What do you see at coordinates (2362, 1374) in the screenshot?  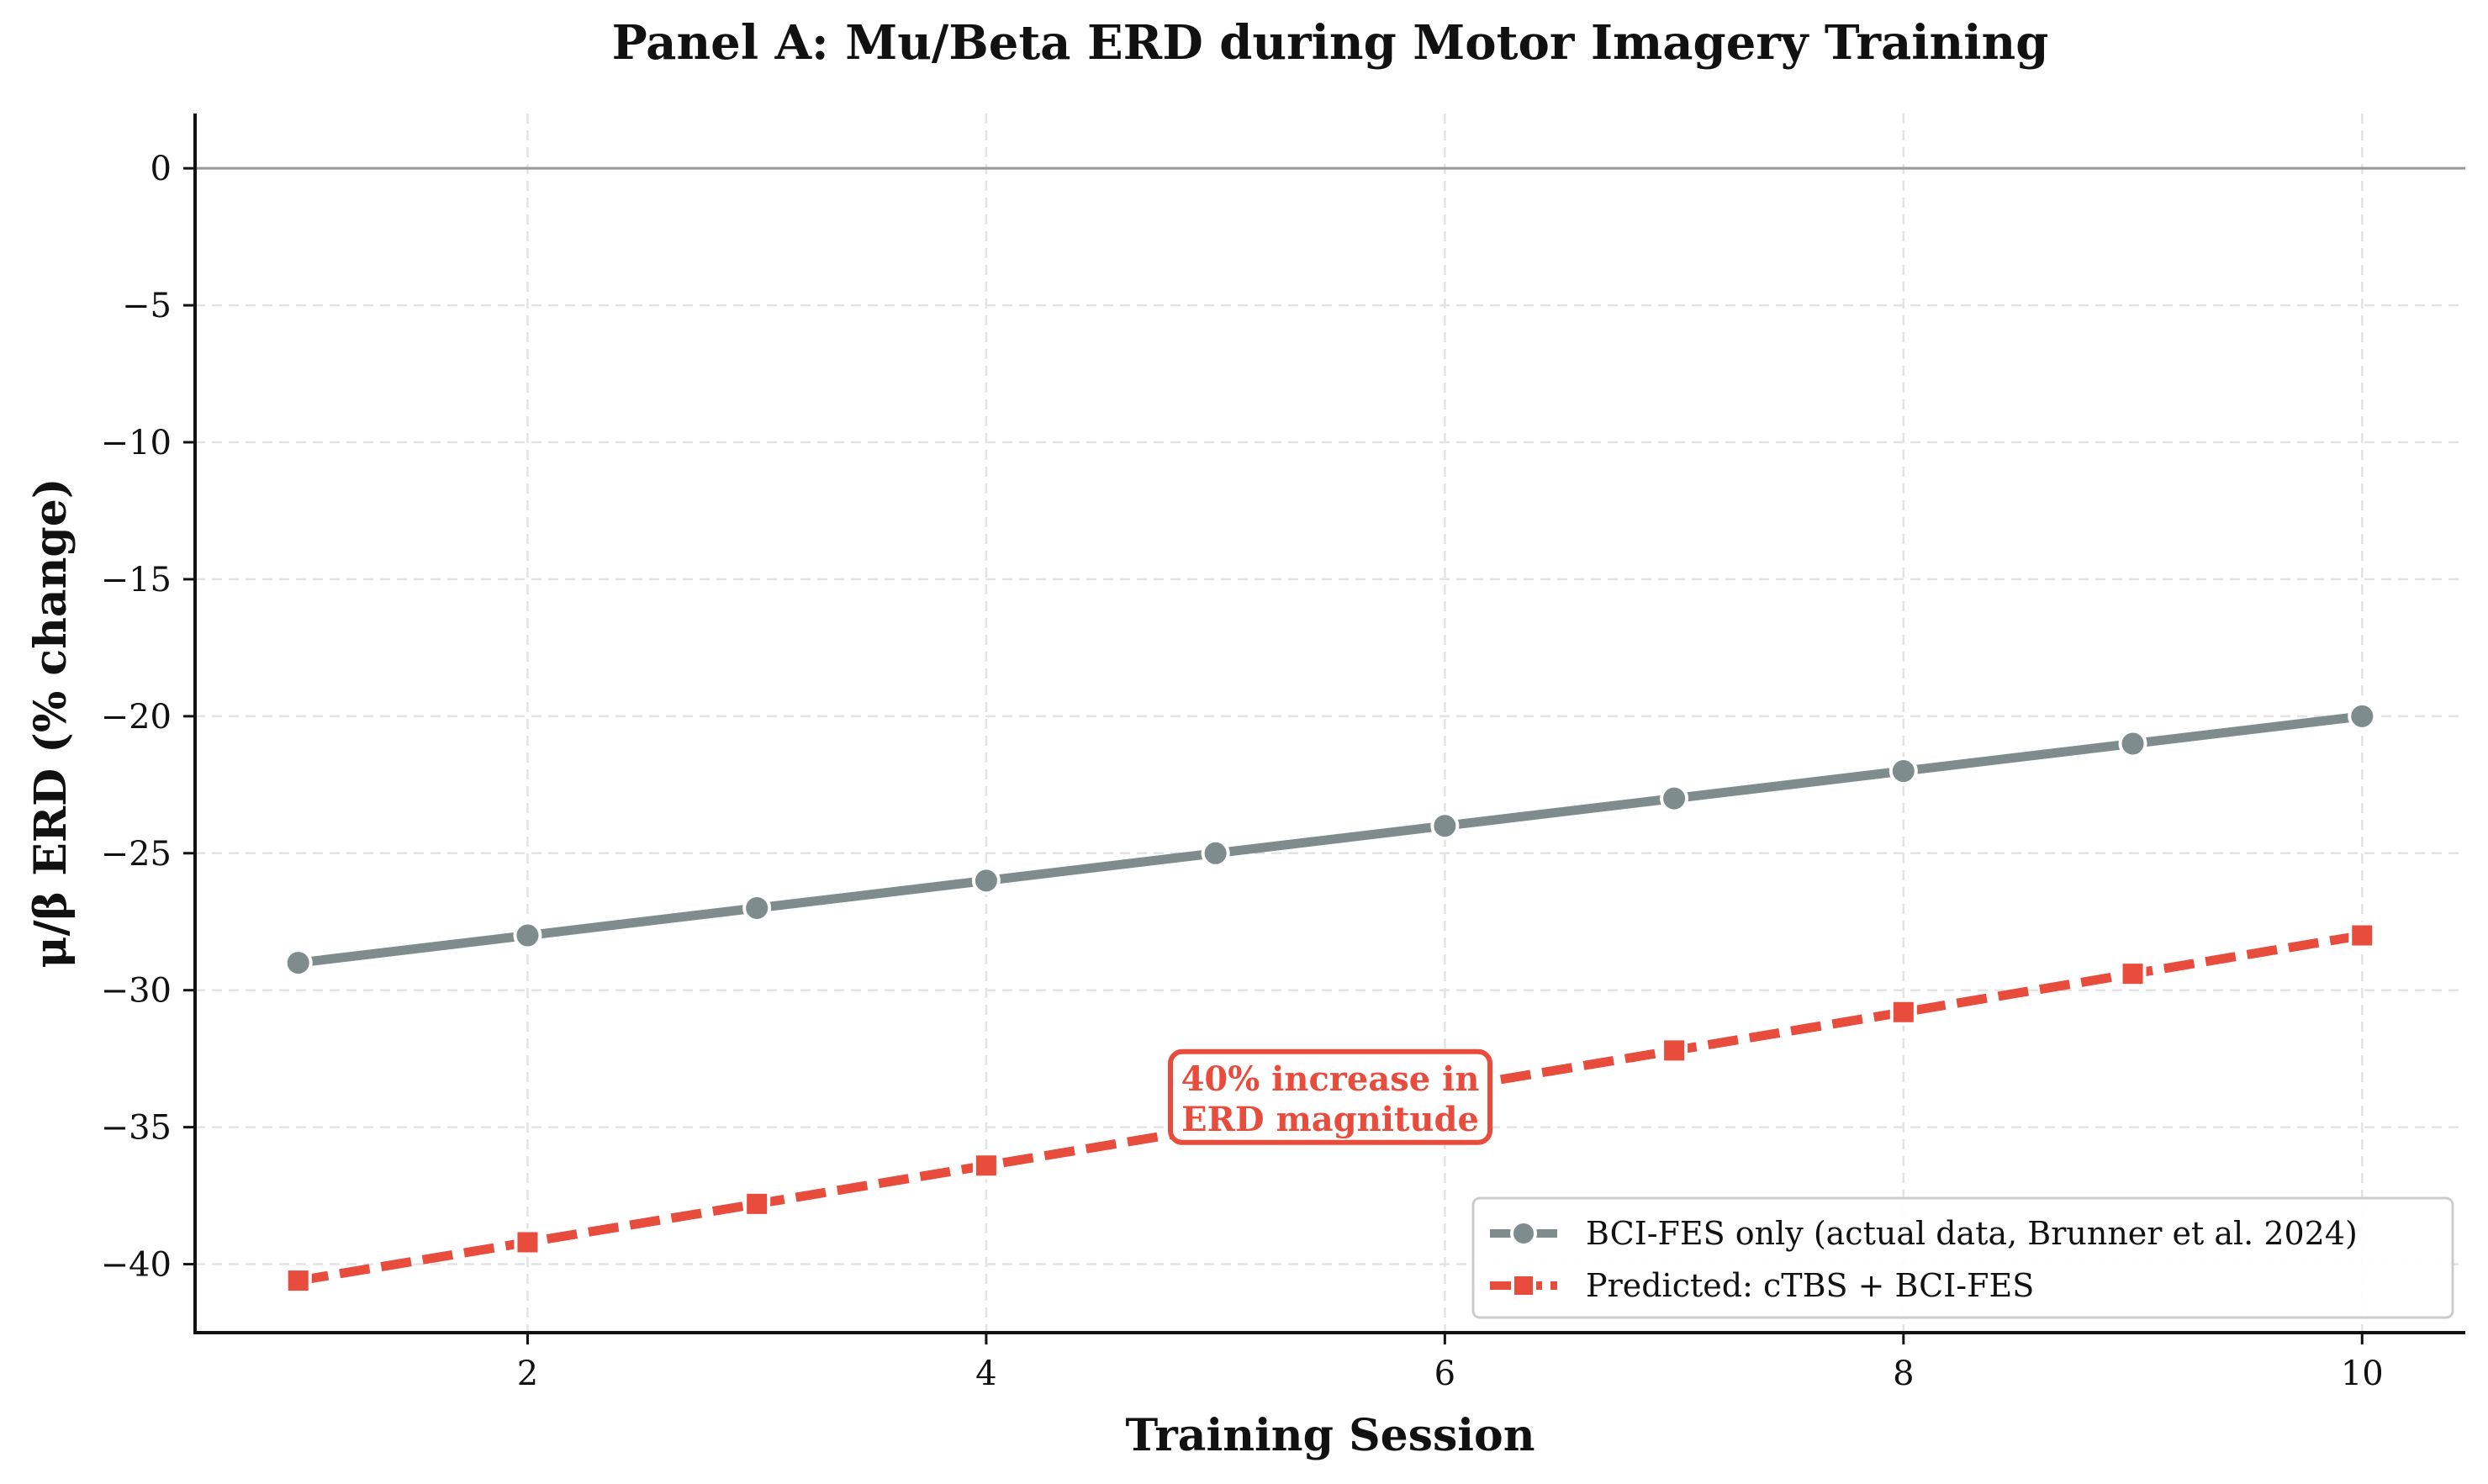 I see `x-tick-label: 10` at bounding box center [2362, 1374].